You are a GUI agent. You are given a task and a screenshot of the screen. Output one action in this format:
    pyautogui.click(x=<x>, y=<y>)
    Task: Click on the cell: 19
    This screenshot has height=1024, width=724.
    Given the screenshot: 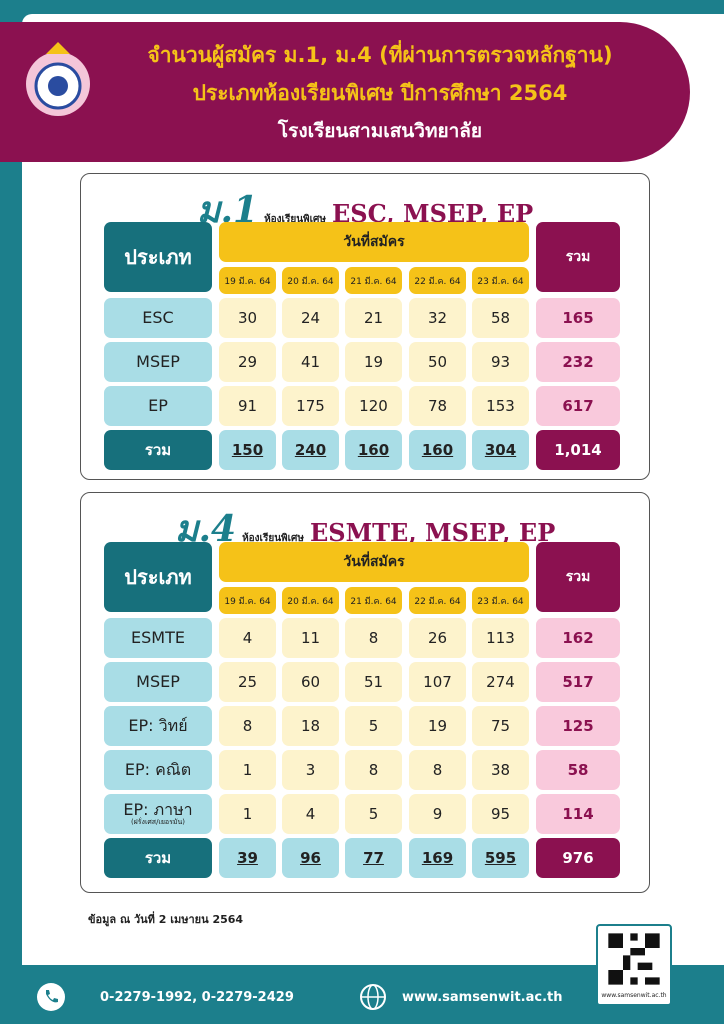 What is the action you would take?
    pyautogui.click(x=373, y=362)
    